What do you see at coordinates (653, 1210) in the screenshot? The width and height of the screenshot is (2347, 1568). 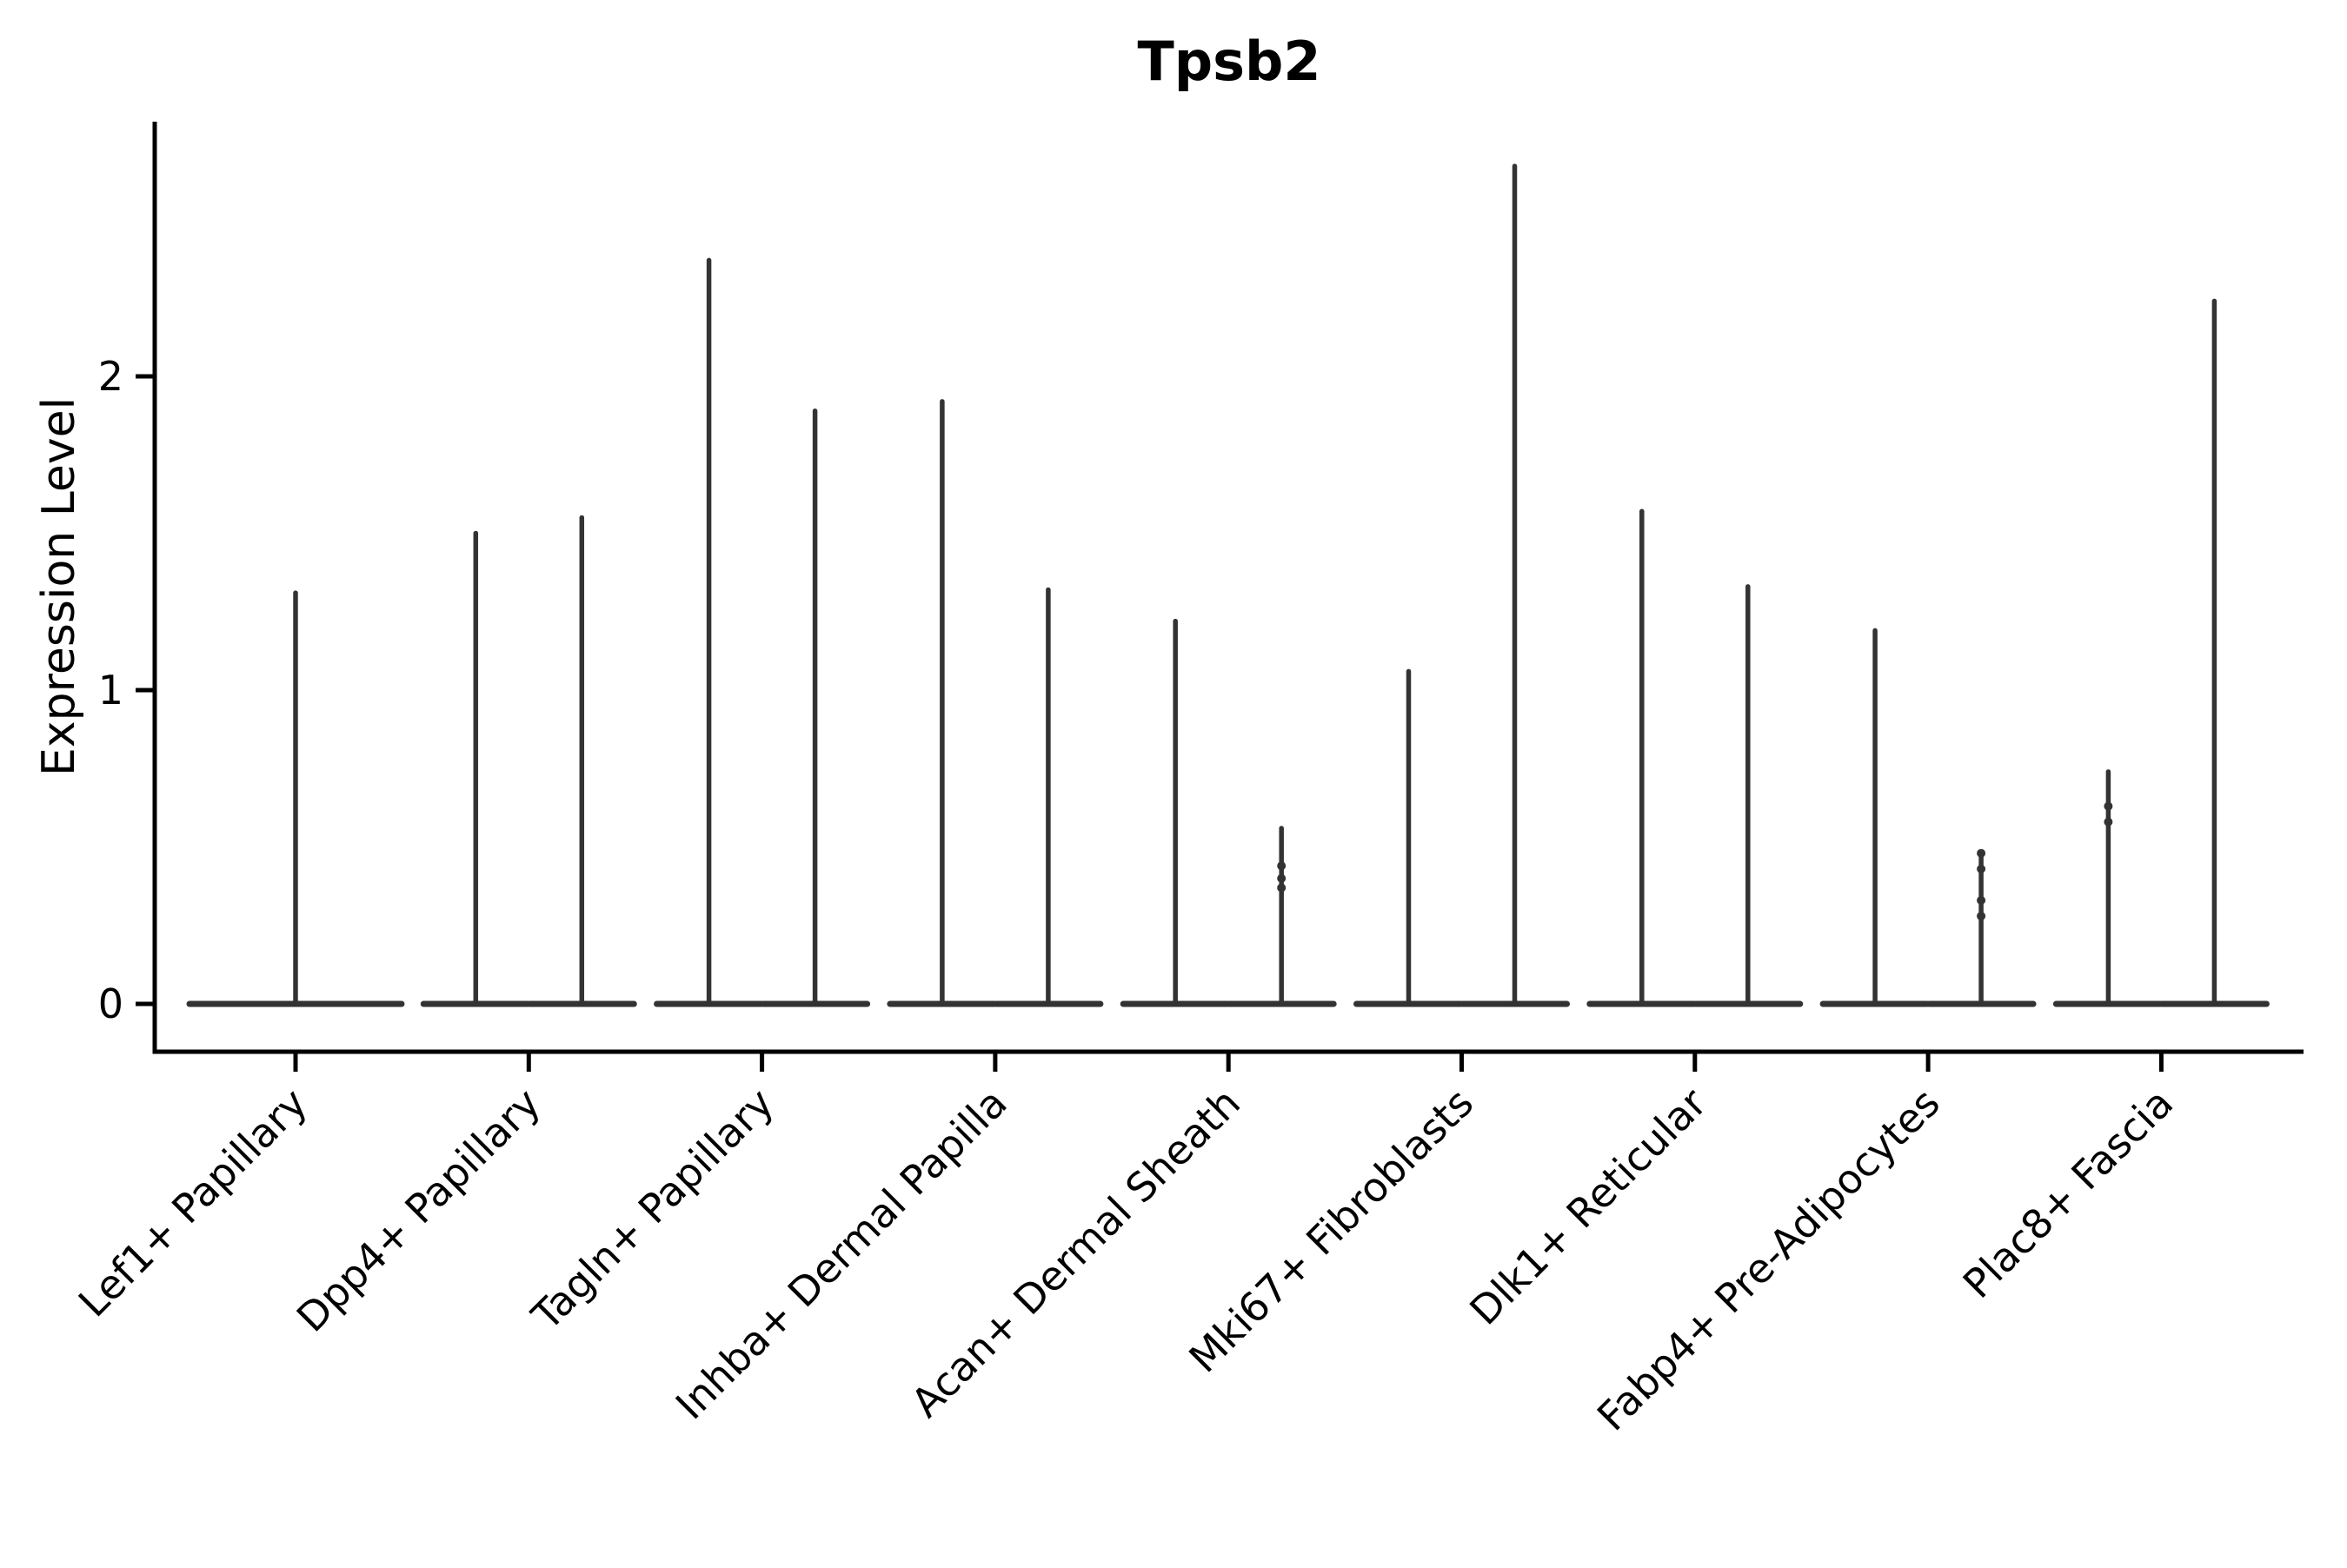 I see `x-category-label: Tagln+ Papillary` at bounding box center [653, 1210].